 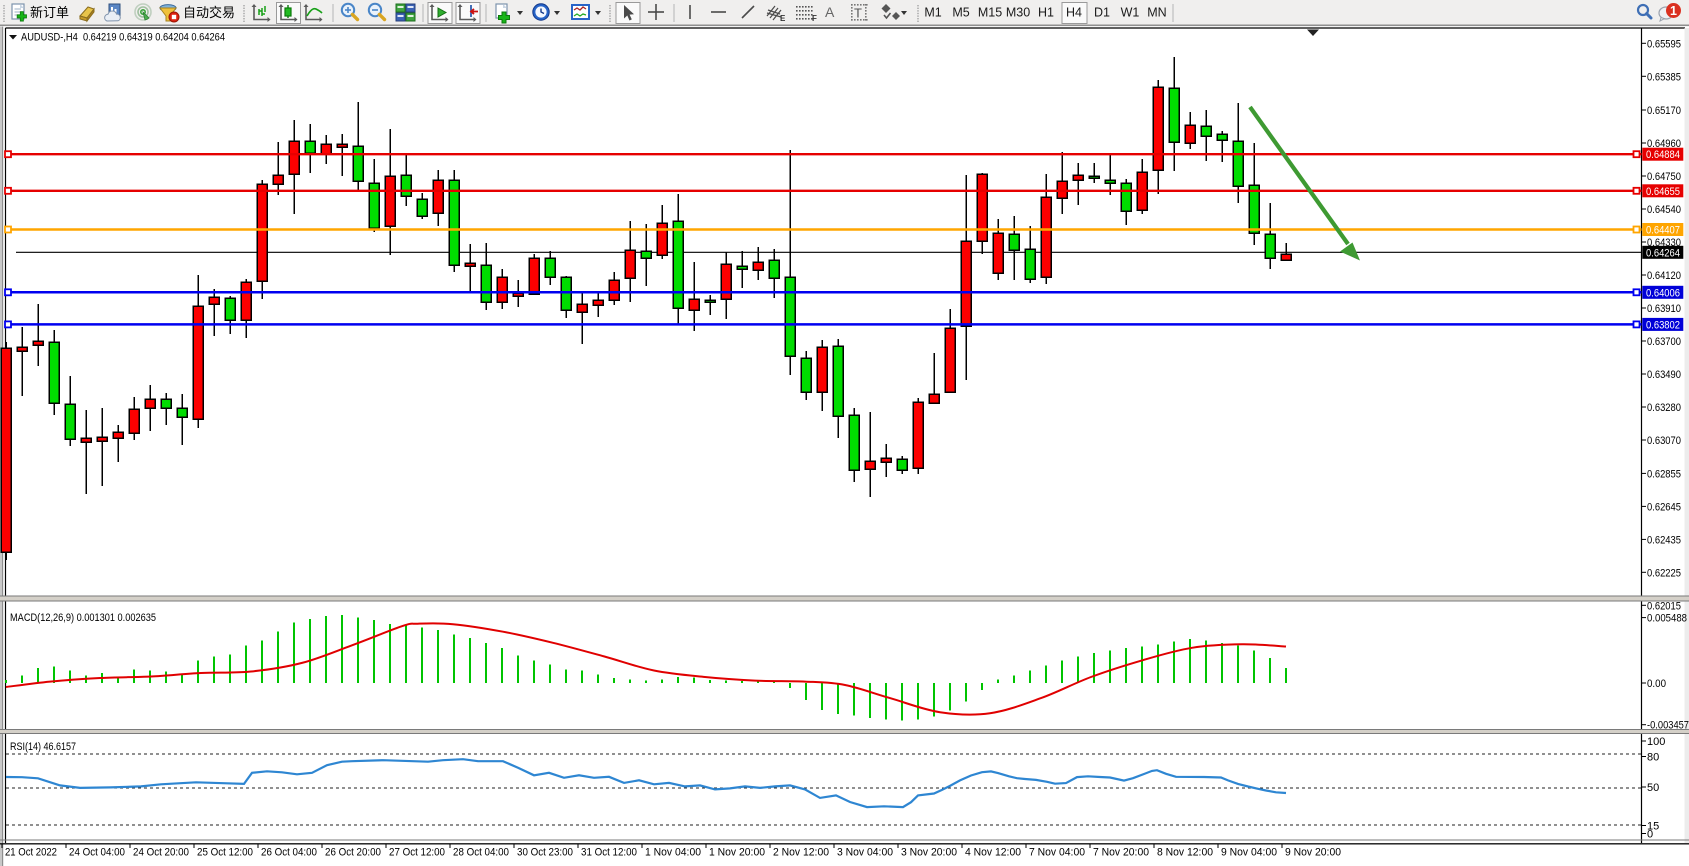 I want to click on svg-text: 0.63280, so click(x=1664, y=408).